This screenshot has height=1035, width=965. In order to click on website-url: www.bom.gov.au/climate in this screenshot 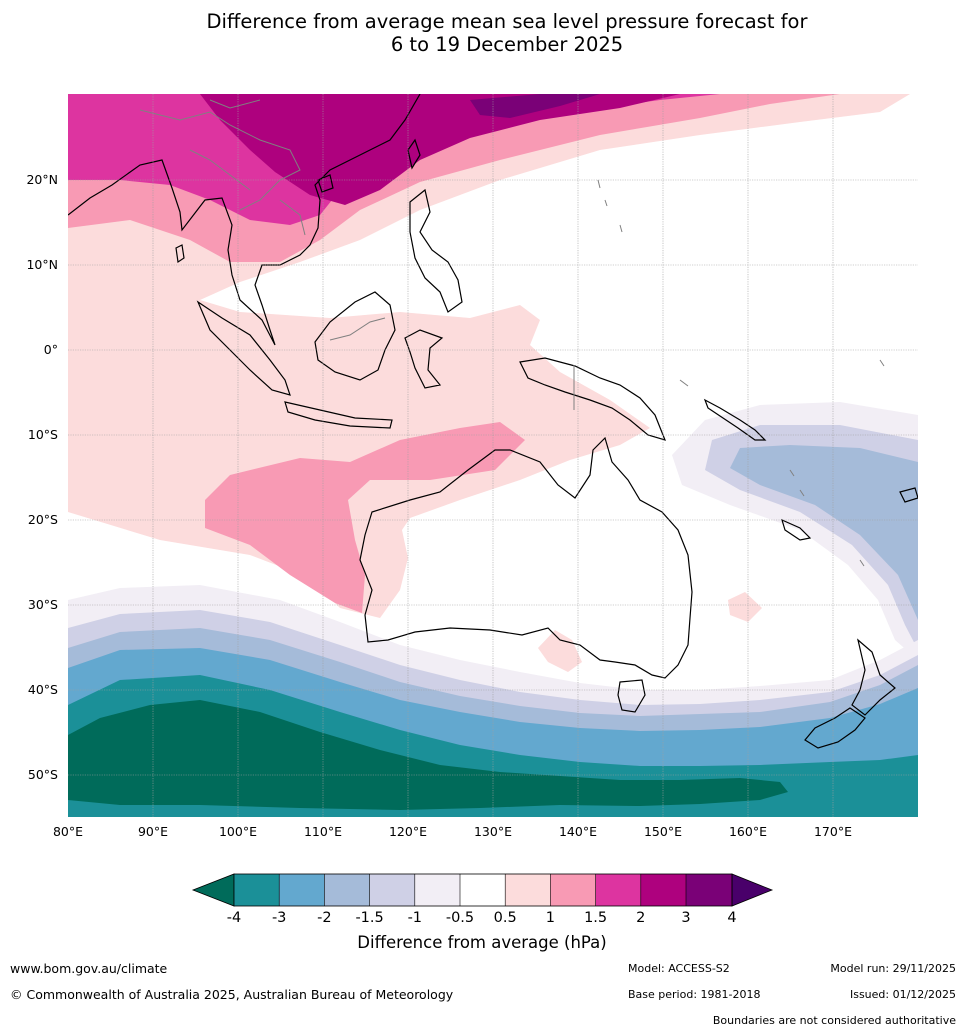, I will do `click(89, 968)`.